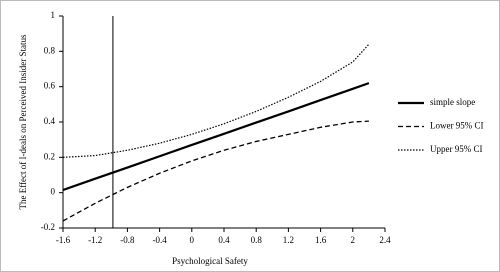 The width and height of the screenshot is (500, 272). What do you see at coordinates (48, 227) in the screenshot?
I see `y-tick-label: -0.2` at bounding box center [48, 227].